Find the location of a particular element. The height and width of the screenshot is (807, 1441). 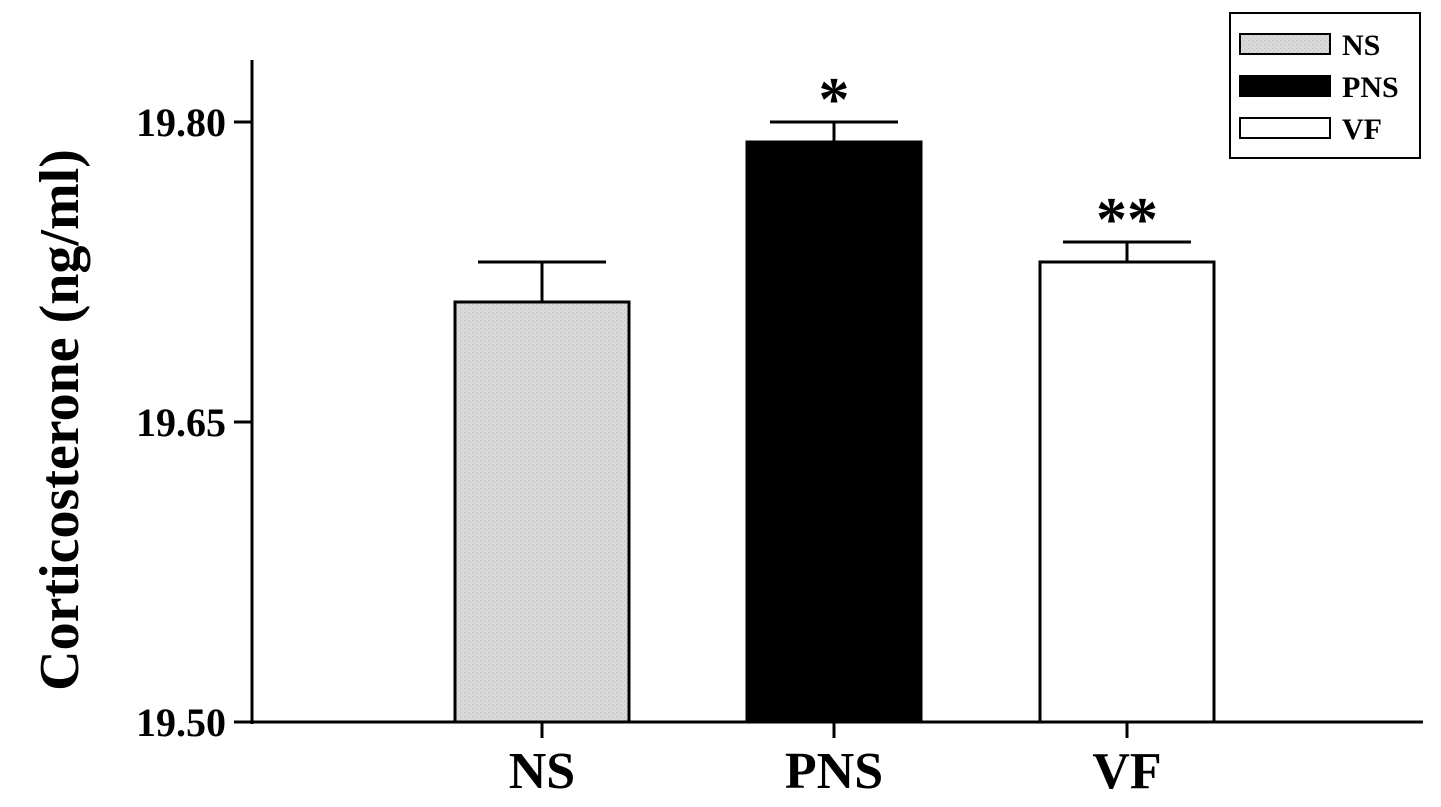

bar-vf is located at coordinates (1127, 492).